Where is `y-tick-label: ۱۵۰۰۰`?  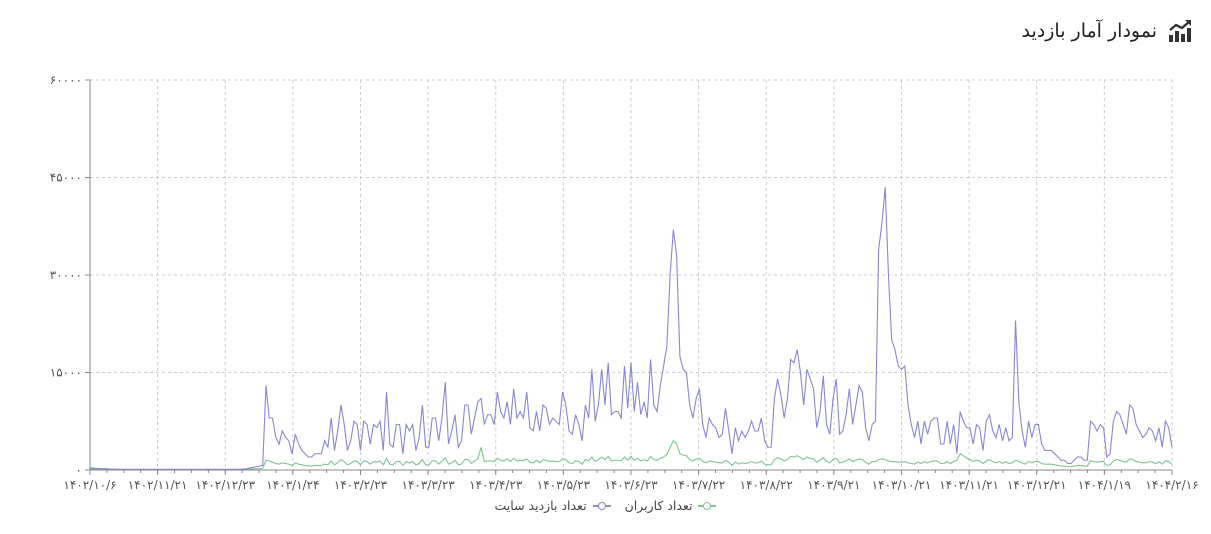 y-tick-label: ۱۵۰۰۰ is located at coordinates (66, 373).